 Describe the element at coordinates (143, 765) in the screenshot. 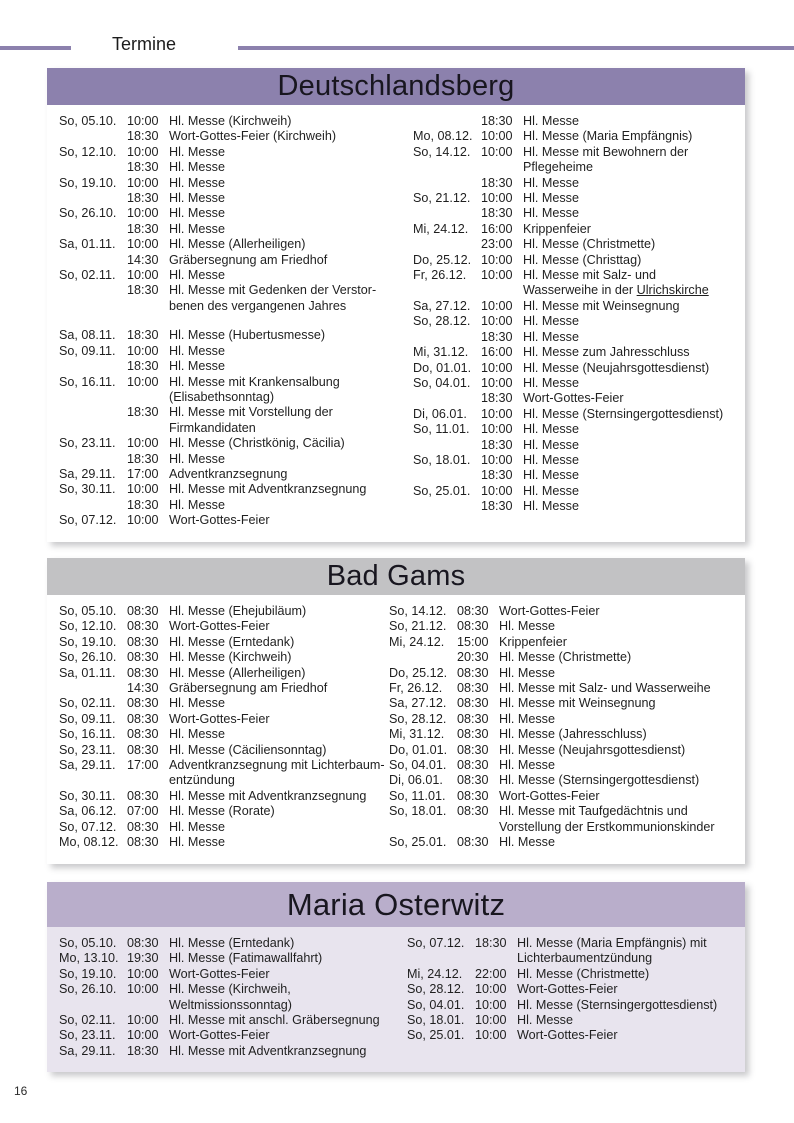

I see `event-time: 17:00` at that location.